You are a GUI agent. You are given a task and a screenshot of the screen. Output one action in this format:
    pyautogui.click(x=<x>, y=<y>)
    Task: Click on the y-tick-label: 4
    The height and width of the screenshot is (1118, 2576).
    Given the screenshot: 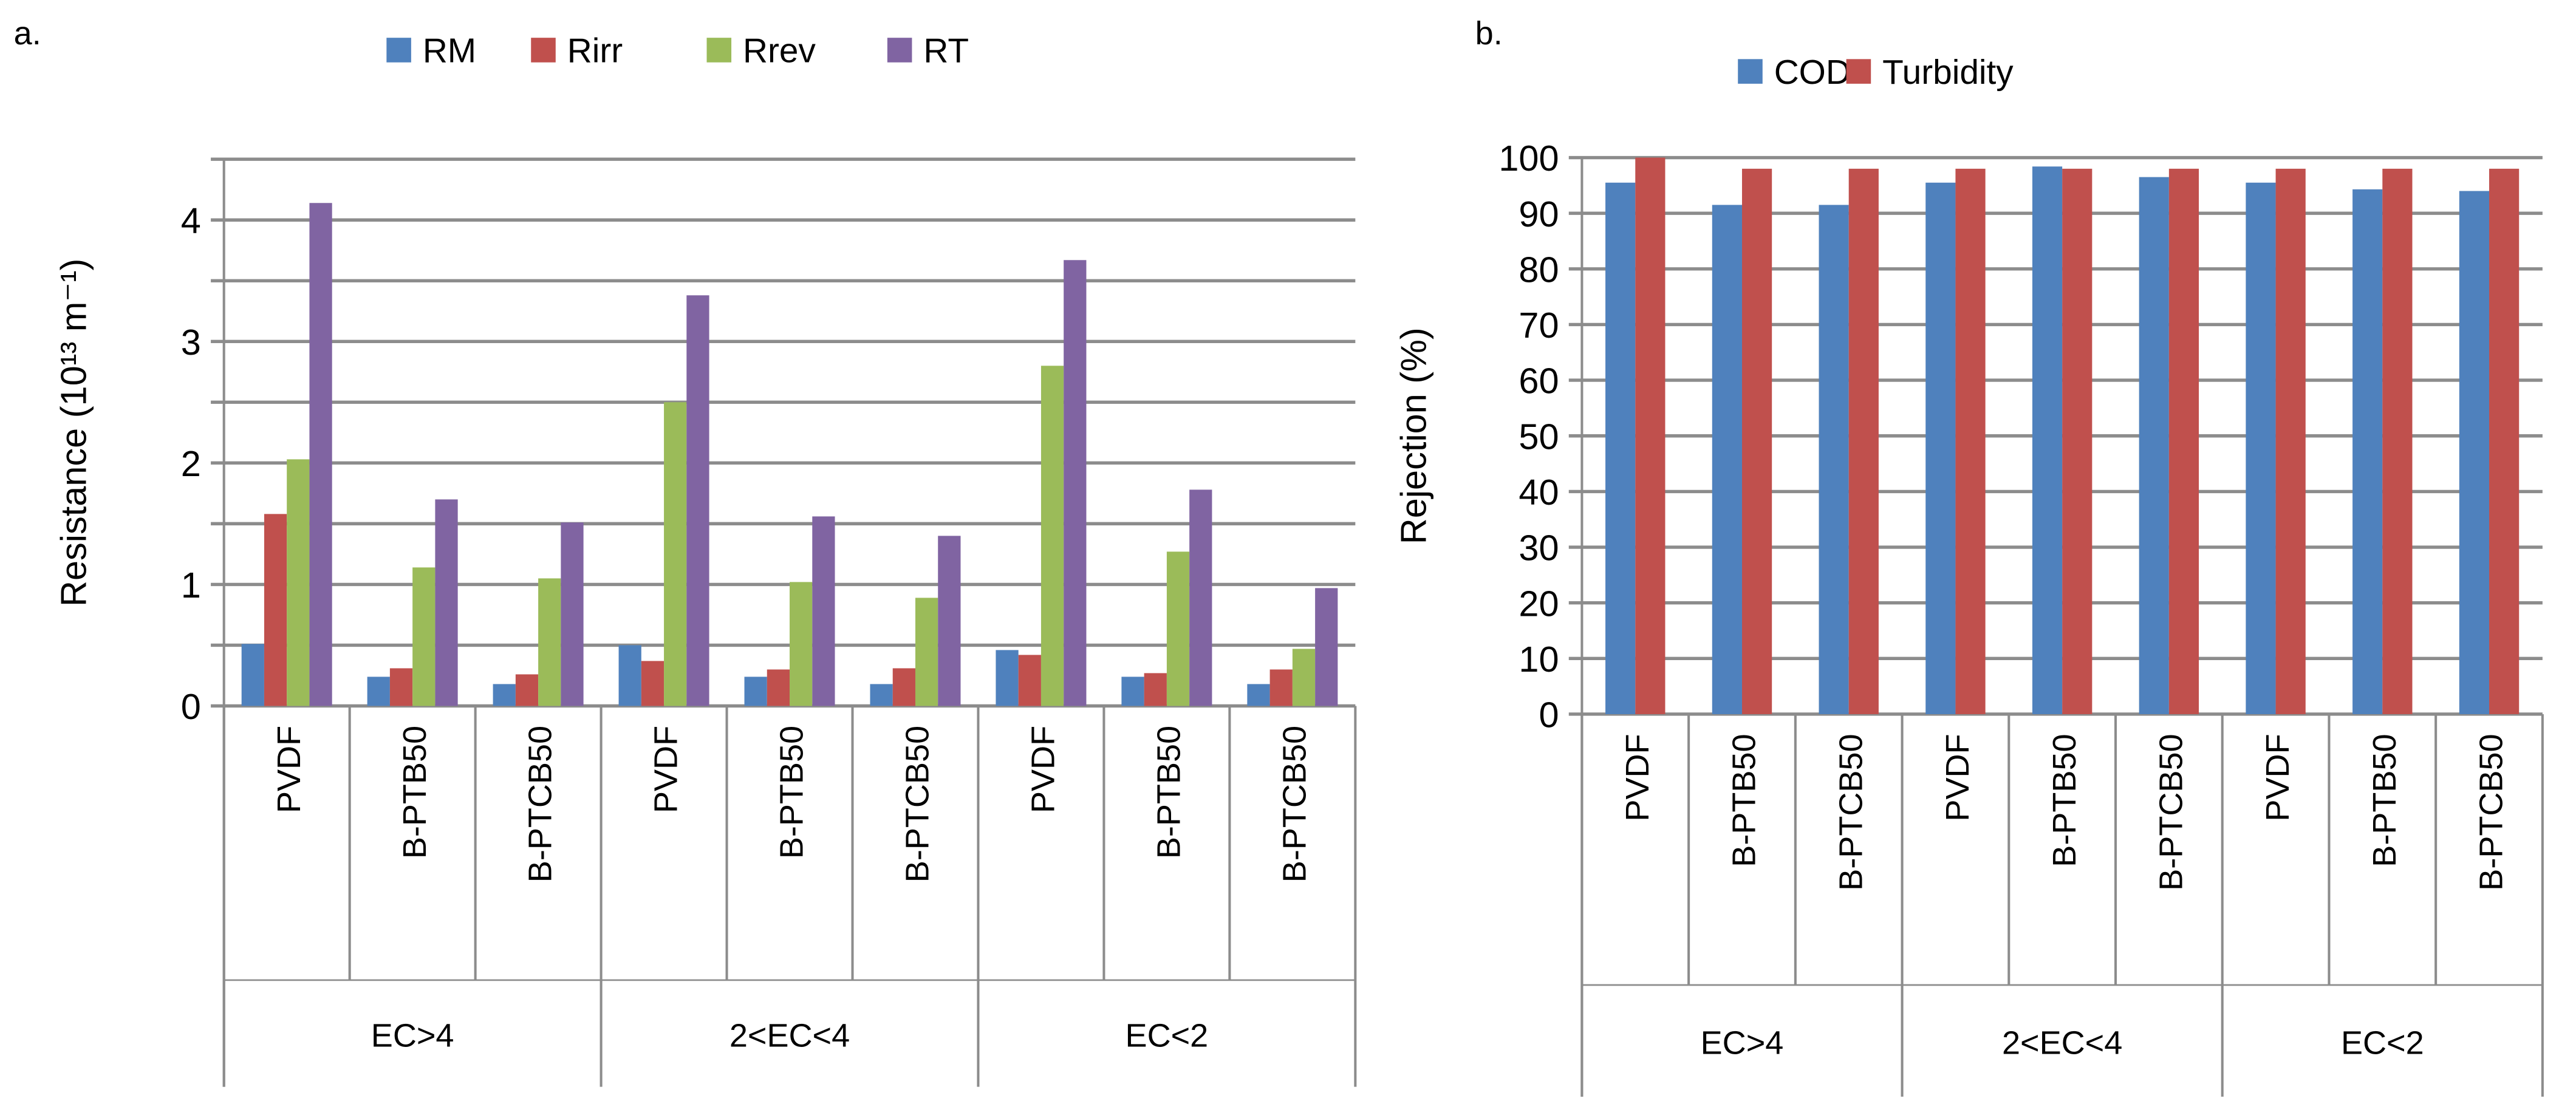 What is the action you would take?
    pyautogui.click(x=191, y=220)
    